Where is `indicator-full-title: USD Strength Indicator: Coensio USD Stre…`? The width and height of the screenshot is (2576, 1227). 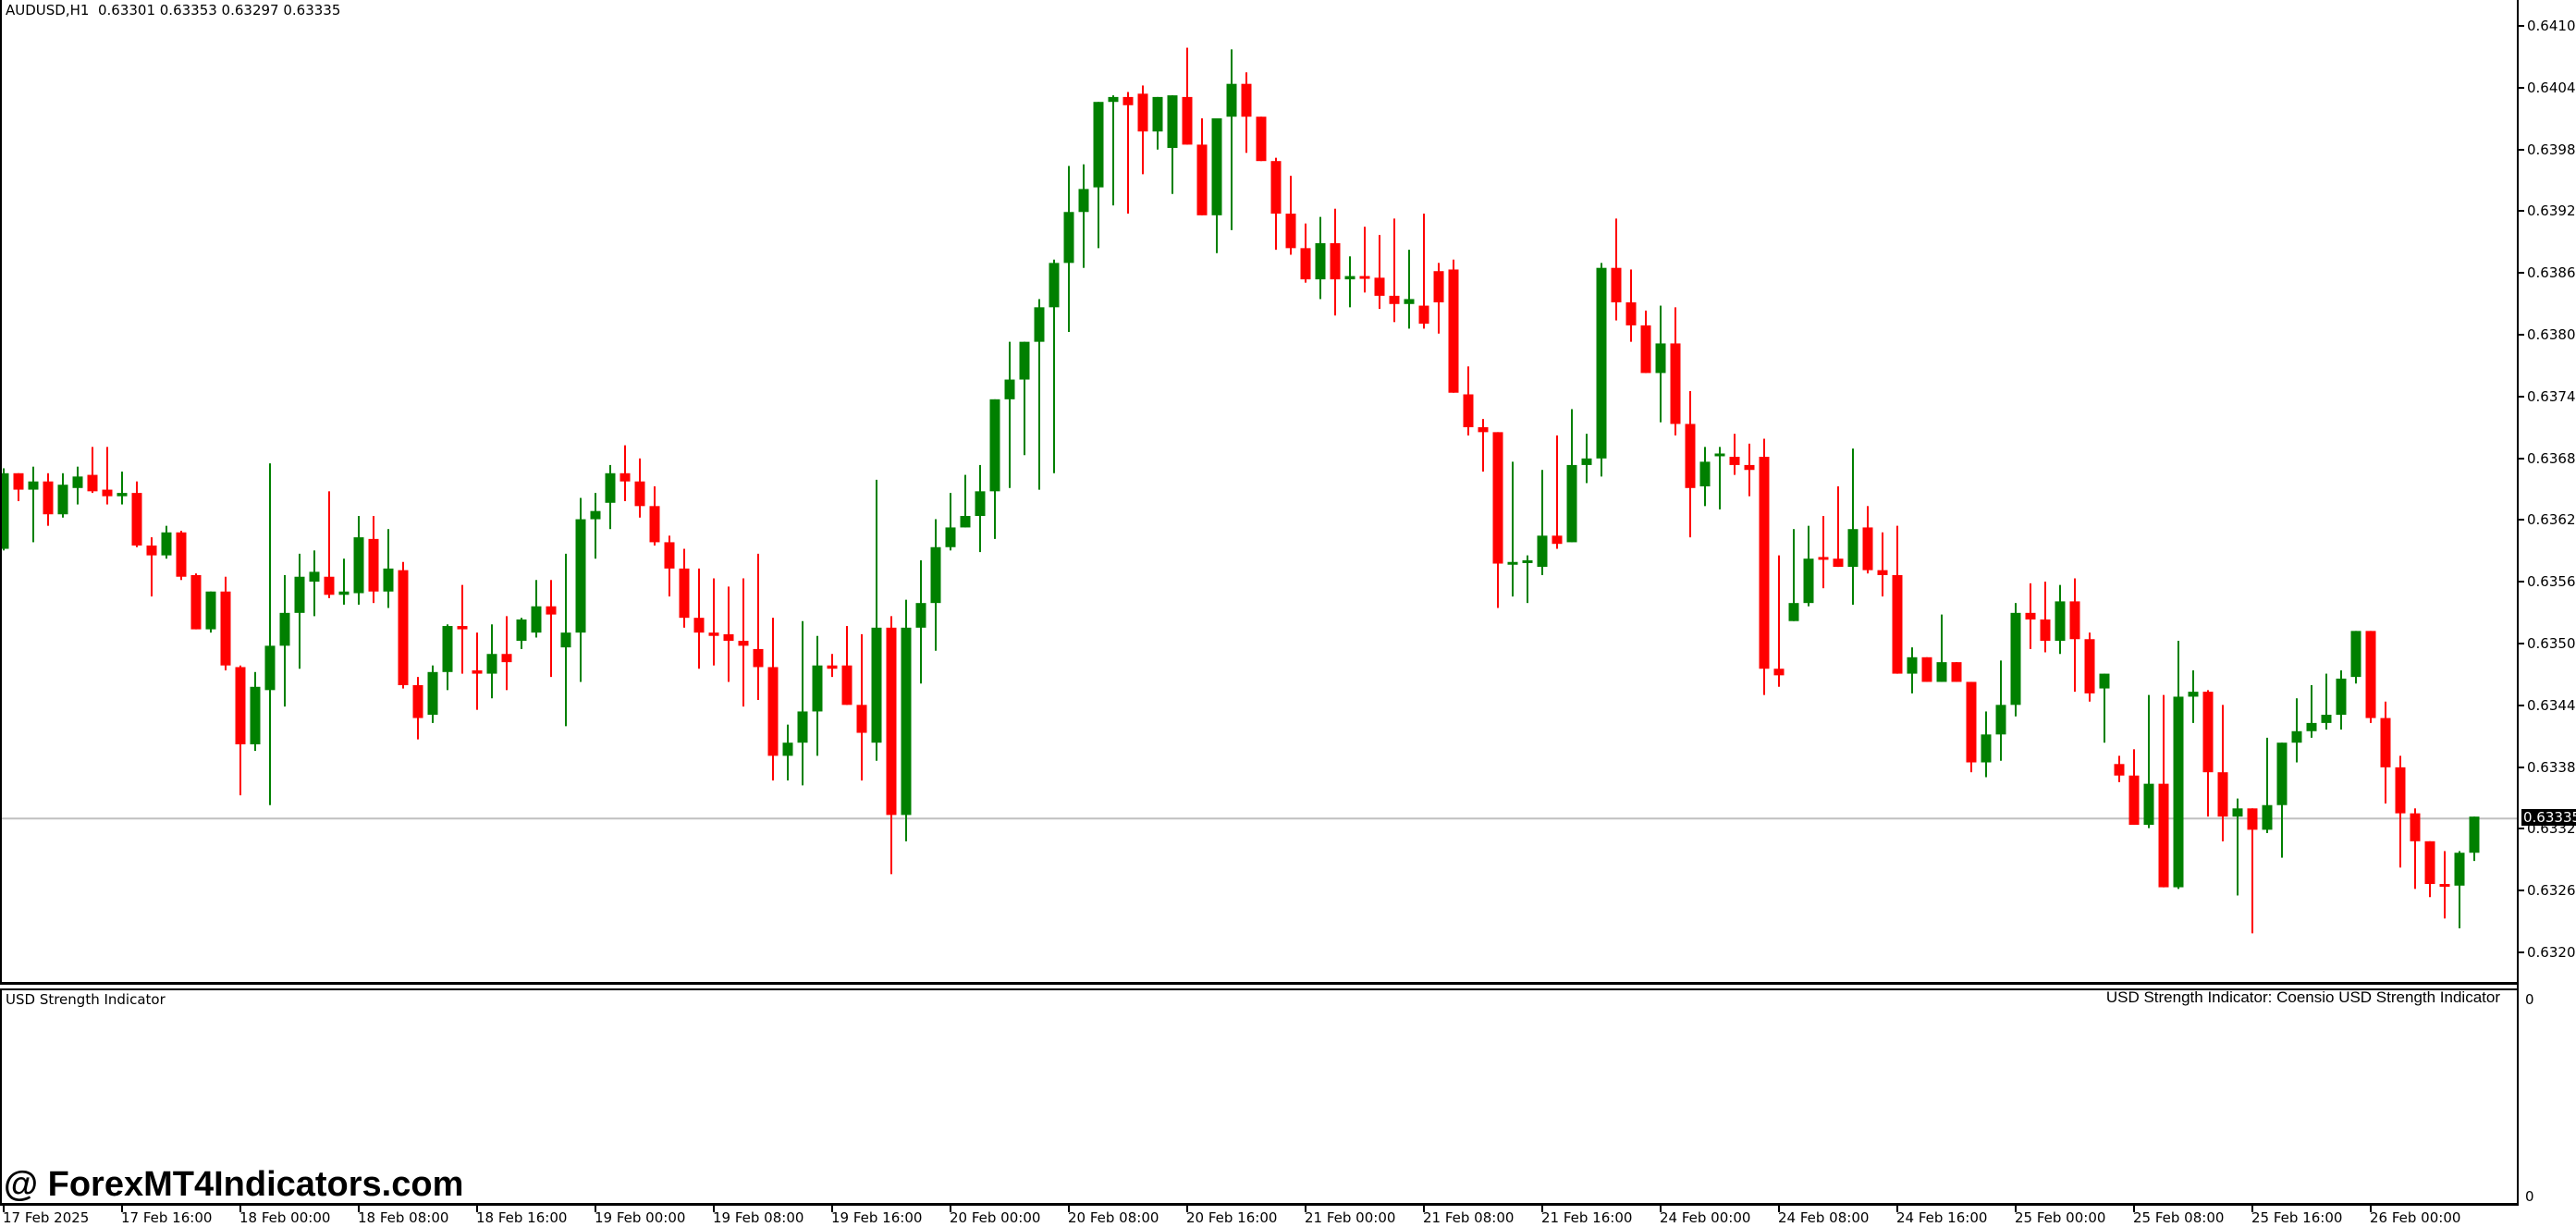
indicator-full-title: USD Strength Indicator: Coensio USD Stre… is located at coordinates (2302, 997).